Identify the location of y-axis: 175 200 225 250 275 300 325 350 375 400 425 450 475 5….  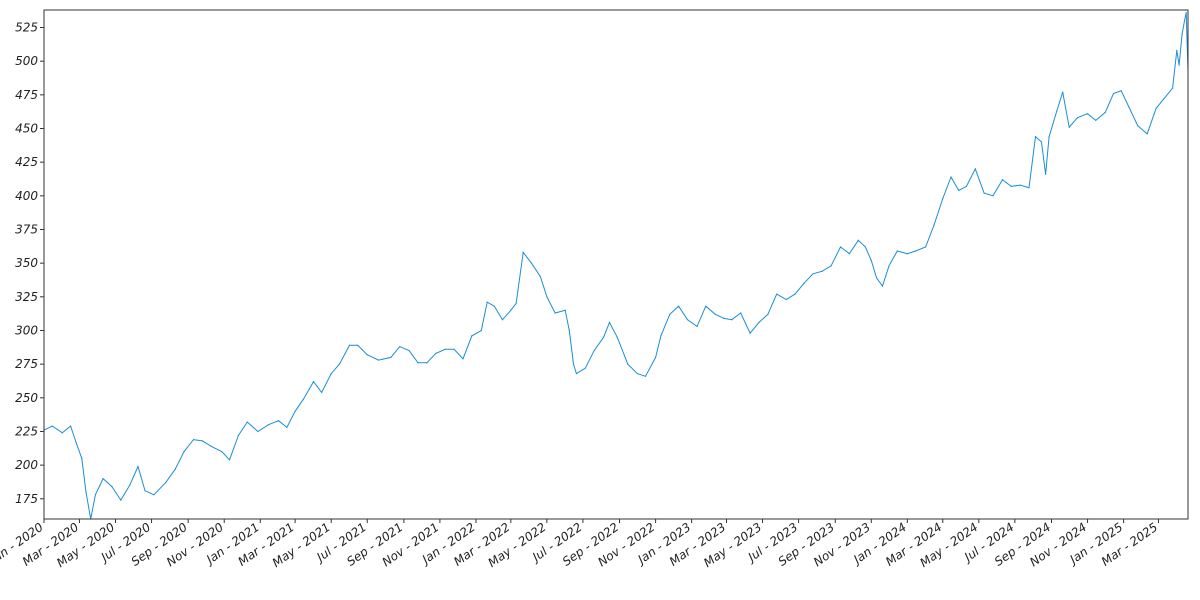
(29, 263).